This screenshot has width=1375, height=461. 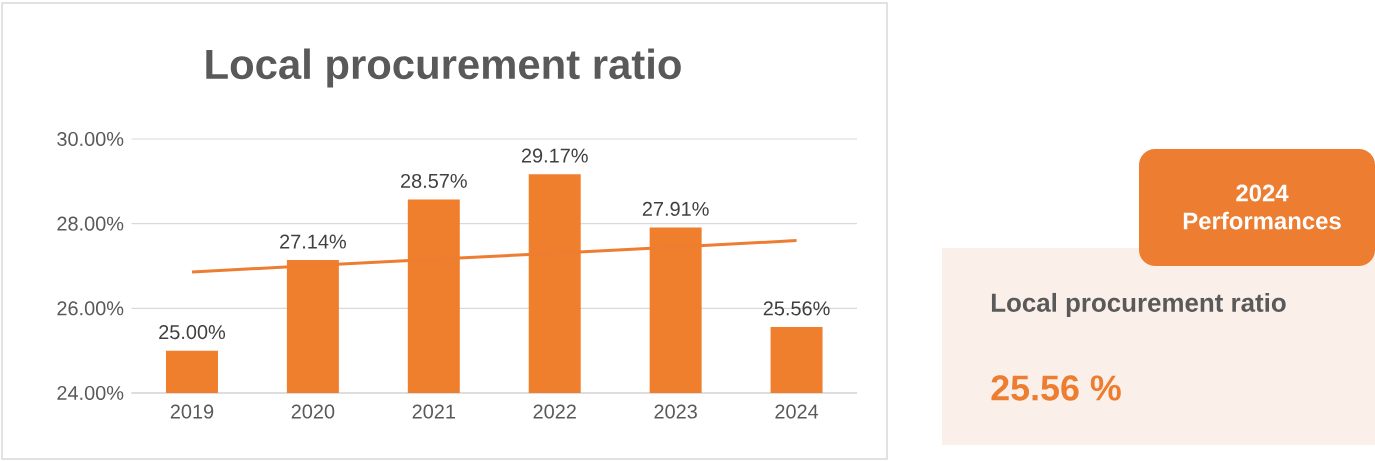 What do you see at coordinates (90, 139) in the screenshot?
I see `y-tick-label: 30.00%` at bounding box center [90, 139].